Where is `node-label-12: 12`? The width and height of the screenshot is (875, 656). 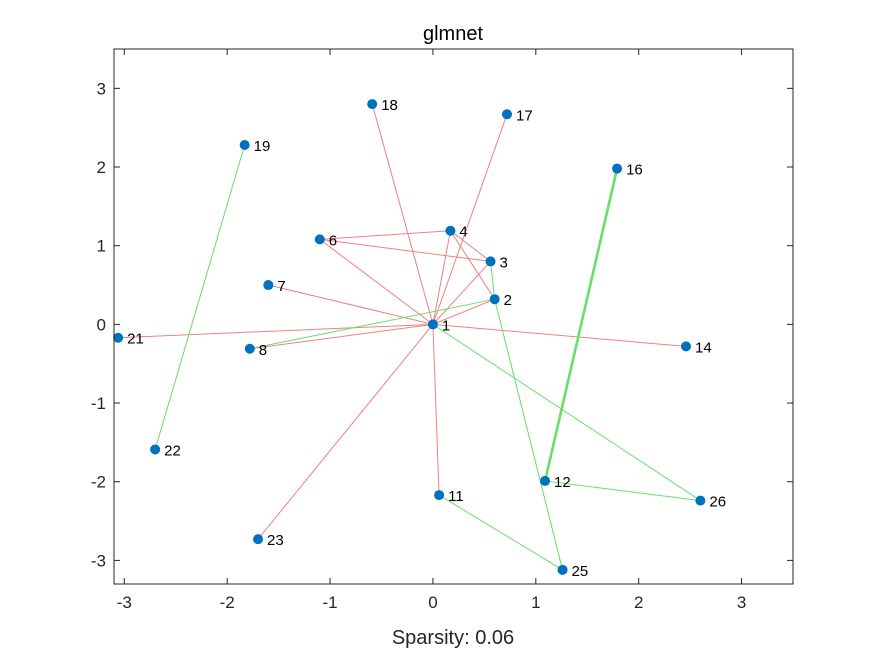
node-label-12: 12 is located at coordinates (562, 482).